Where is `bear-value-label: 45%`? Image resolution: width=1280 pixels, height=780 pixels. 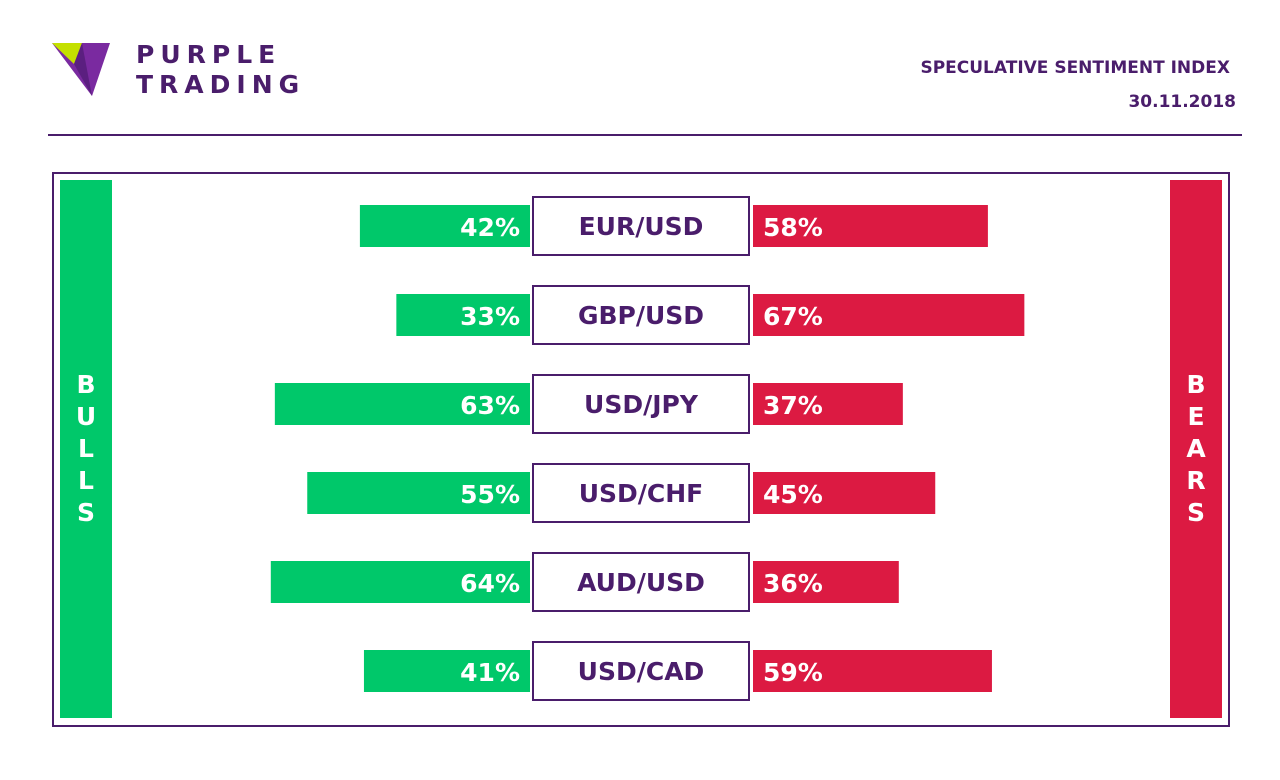
bear-value-label: 45% is located at coordinates (793, 494).